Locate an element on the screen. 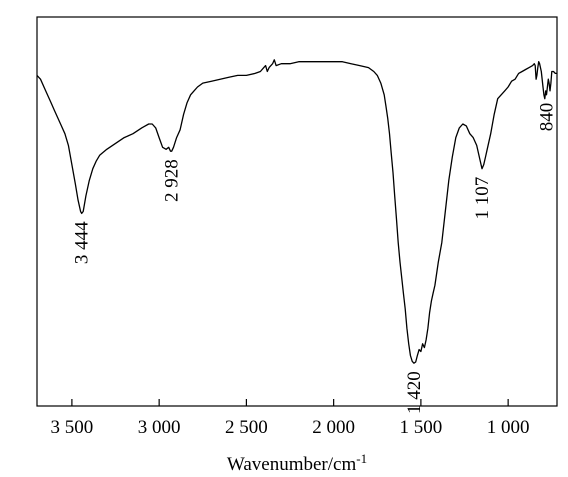  x-axis-label: Wavenumber/cm-1 is located at coordinates (297, 463).